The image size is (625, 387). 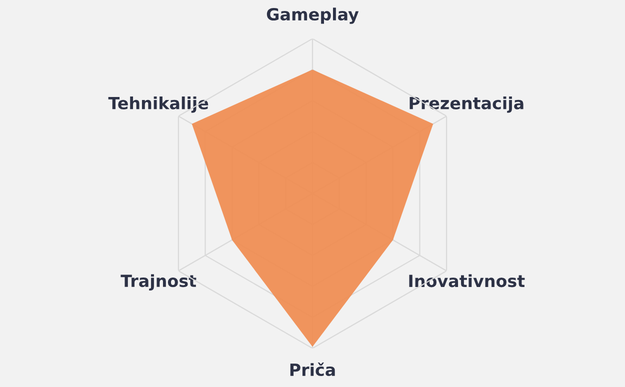 What do you see at coordinates (158, 282) in the screenshot?
I see `spoke-label: Trajnost` at bounding box center [158, 282].